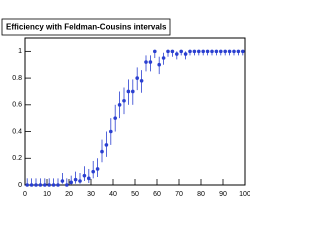 The width and height of the screenshot is (320, 240). What do you see at coordinates (113, 194) in the screenshot?
I see `x-tick-label: 40` at bounding box center [113, 194].